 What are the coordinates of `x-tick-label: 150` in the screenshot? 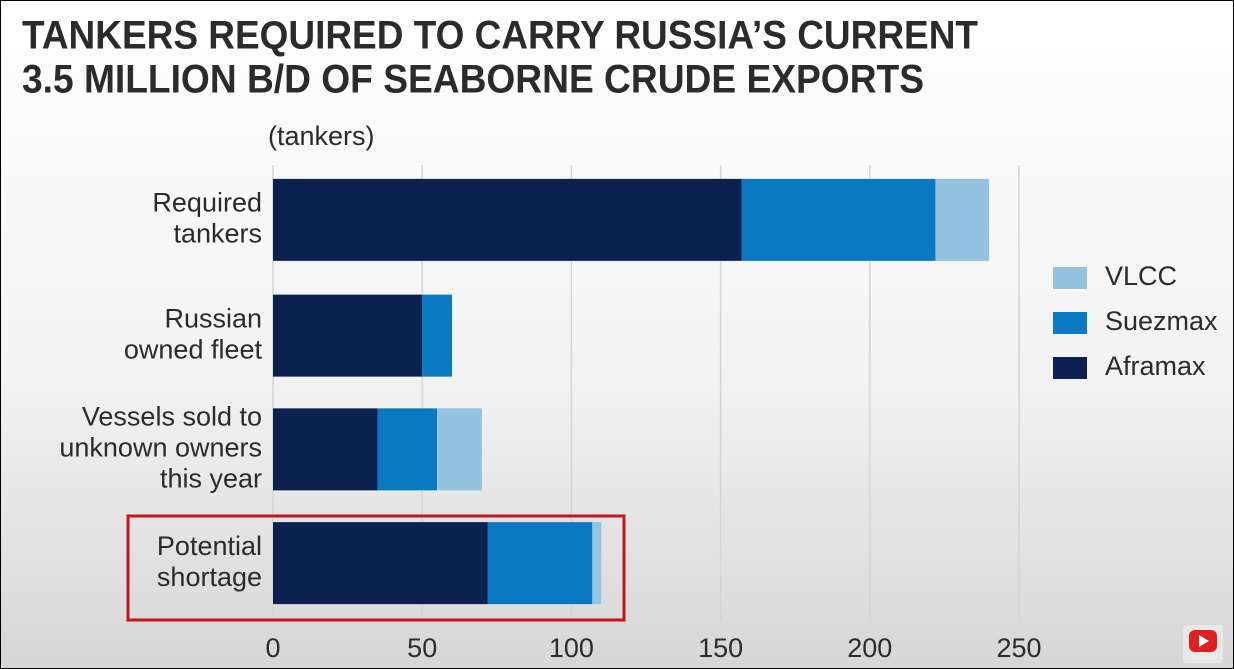 It's located at (720, 648).